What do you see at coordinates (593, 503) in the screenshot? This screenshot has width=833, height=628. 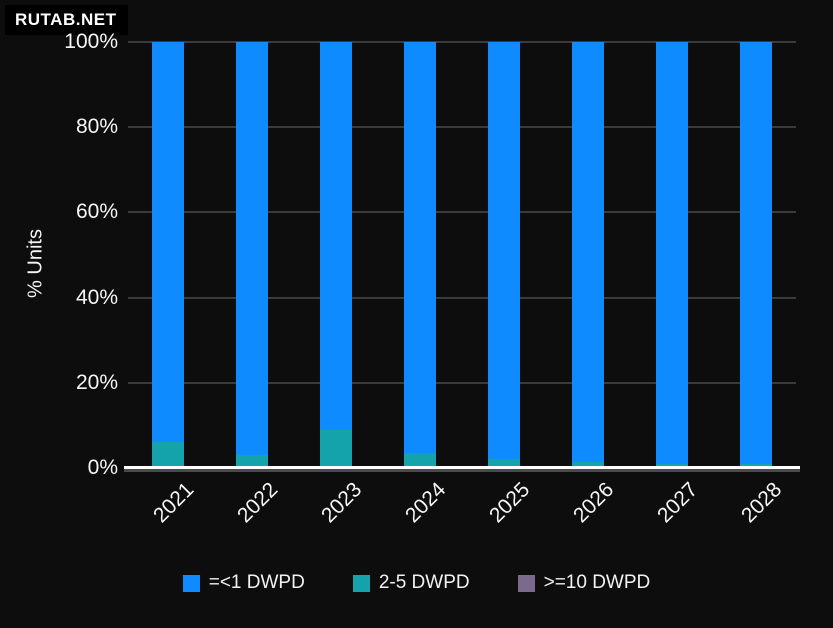 I see `x-tick-label-2026: 2026` at bounding box center [593, 503].